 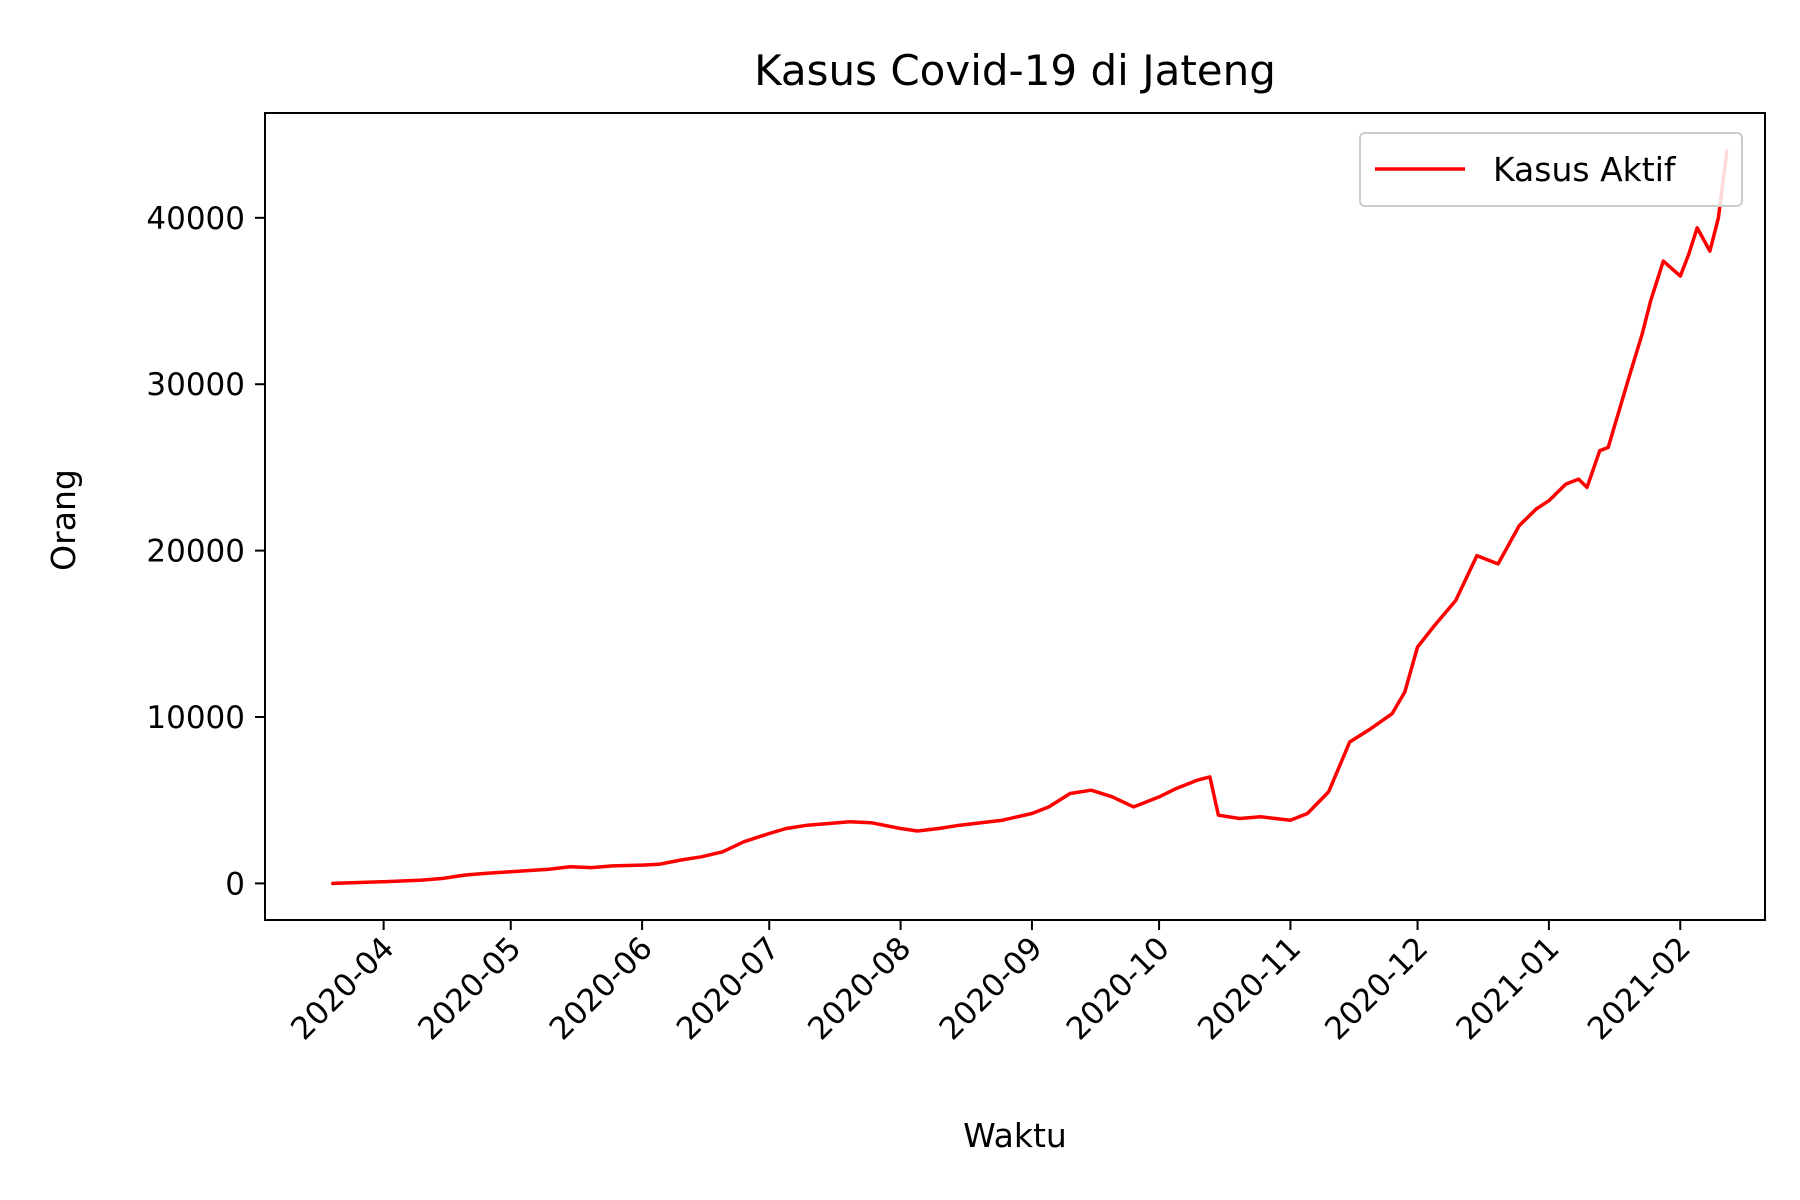 I want to click on y-tick-label: 40000, so click(x=195, y=219).